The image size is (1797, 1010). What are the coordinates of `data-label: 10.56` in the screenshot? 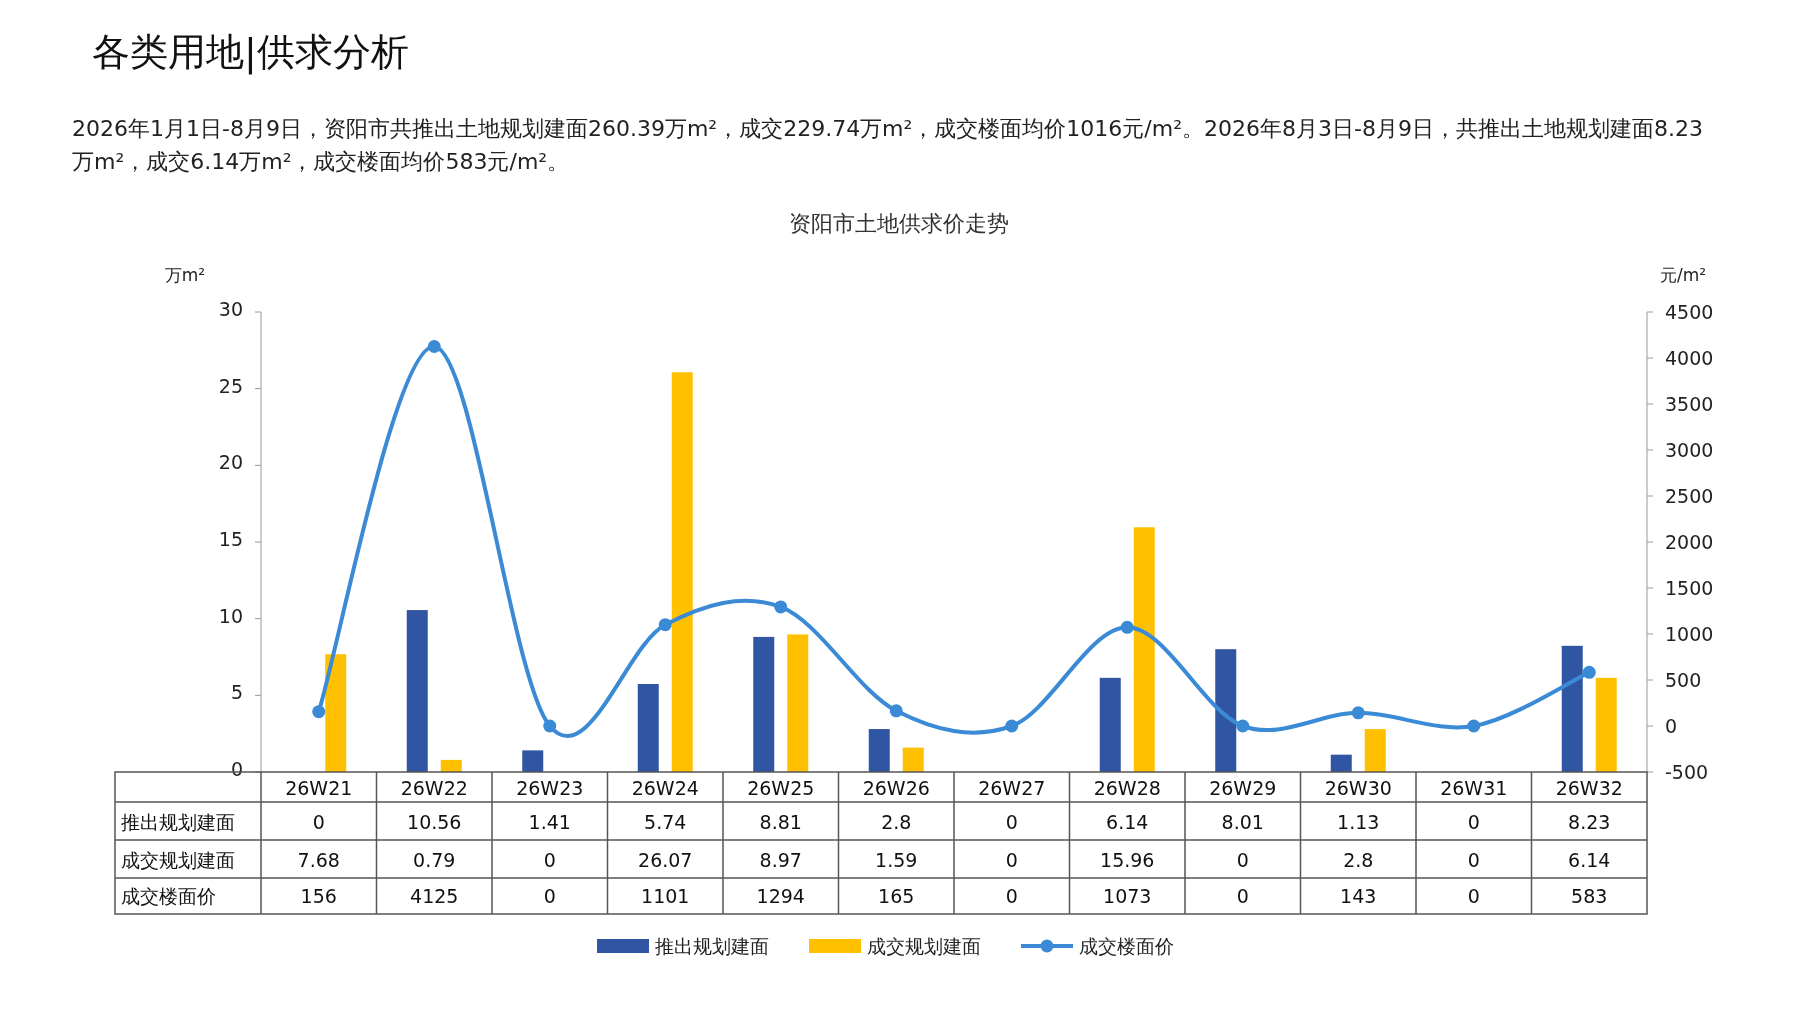 It's located at (434, 822).